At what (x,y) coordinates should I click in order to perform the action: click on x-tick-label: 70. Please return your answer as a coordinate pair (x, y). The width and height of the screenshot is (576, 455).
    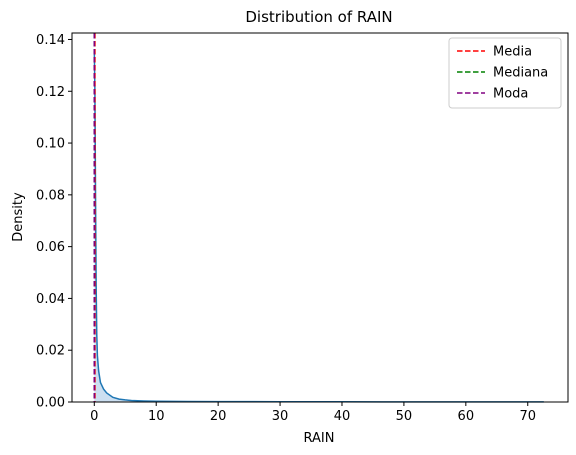
    Looking at the image, I should click on (527, 416).